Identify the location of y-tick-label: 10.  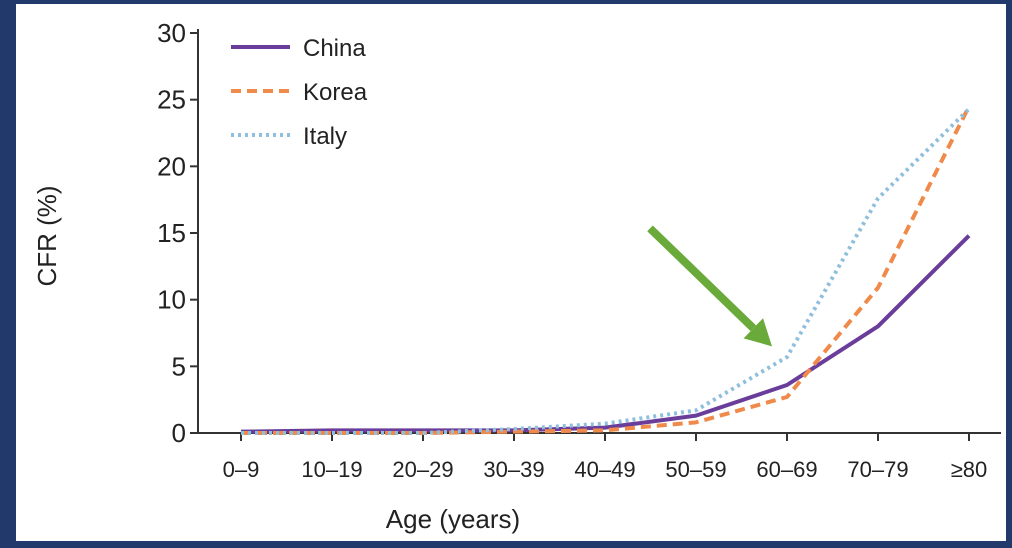
(171, 300).